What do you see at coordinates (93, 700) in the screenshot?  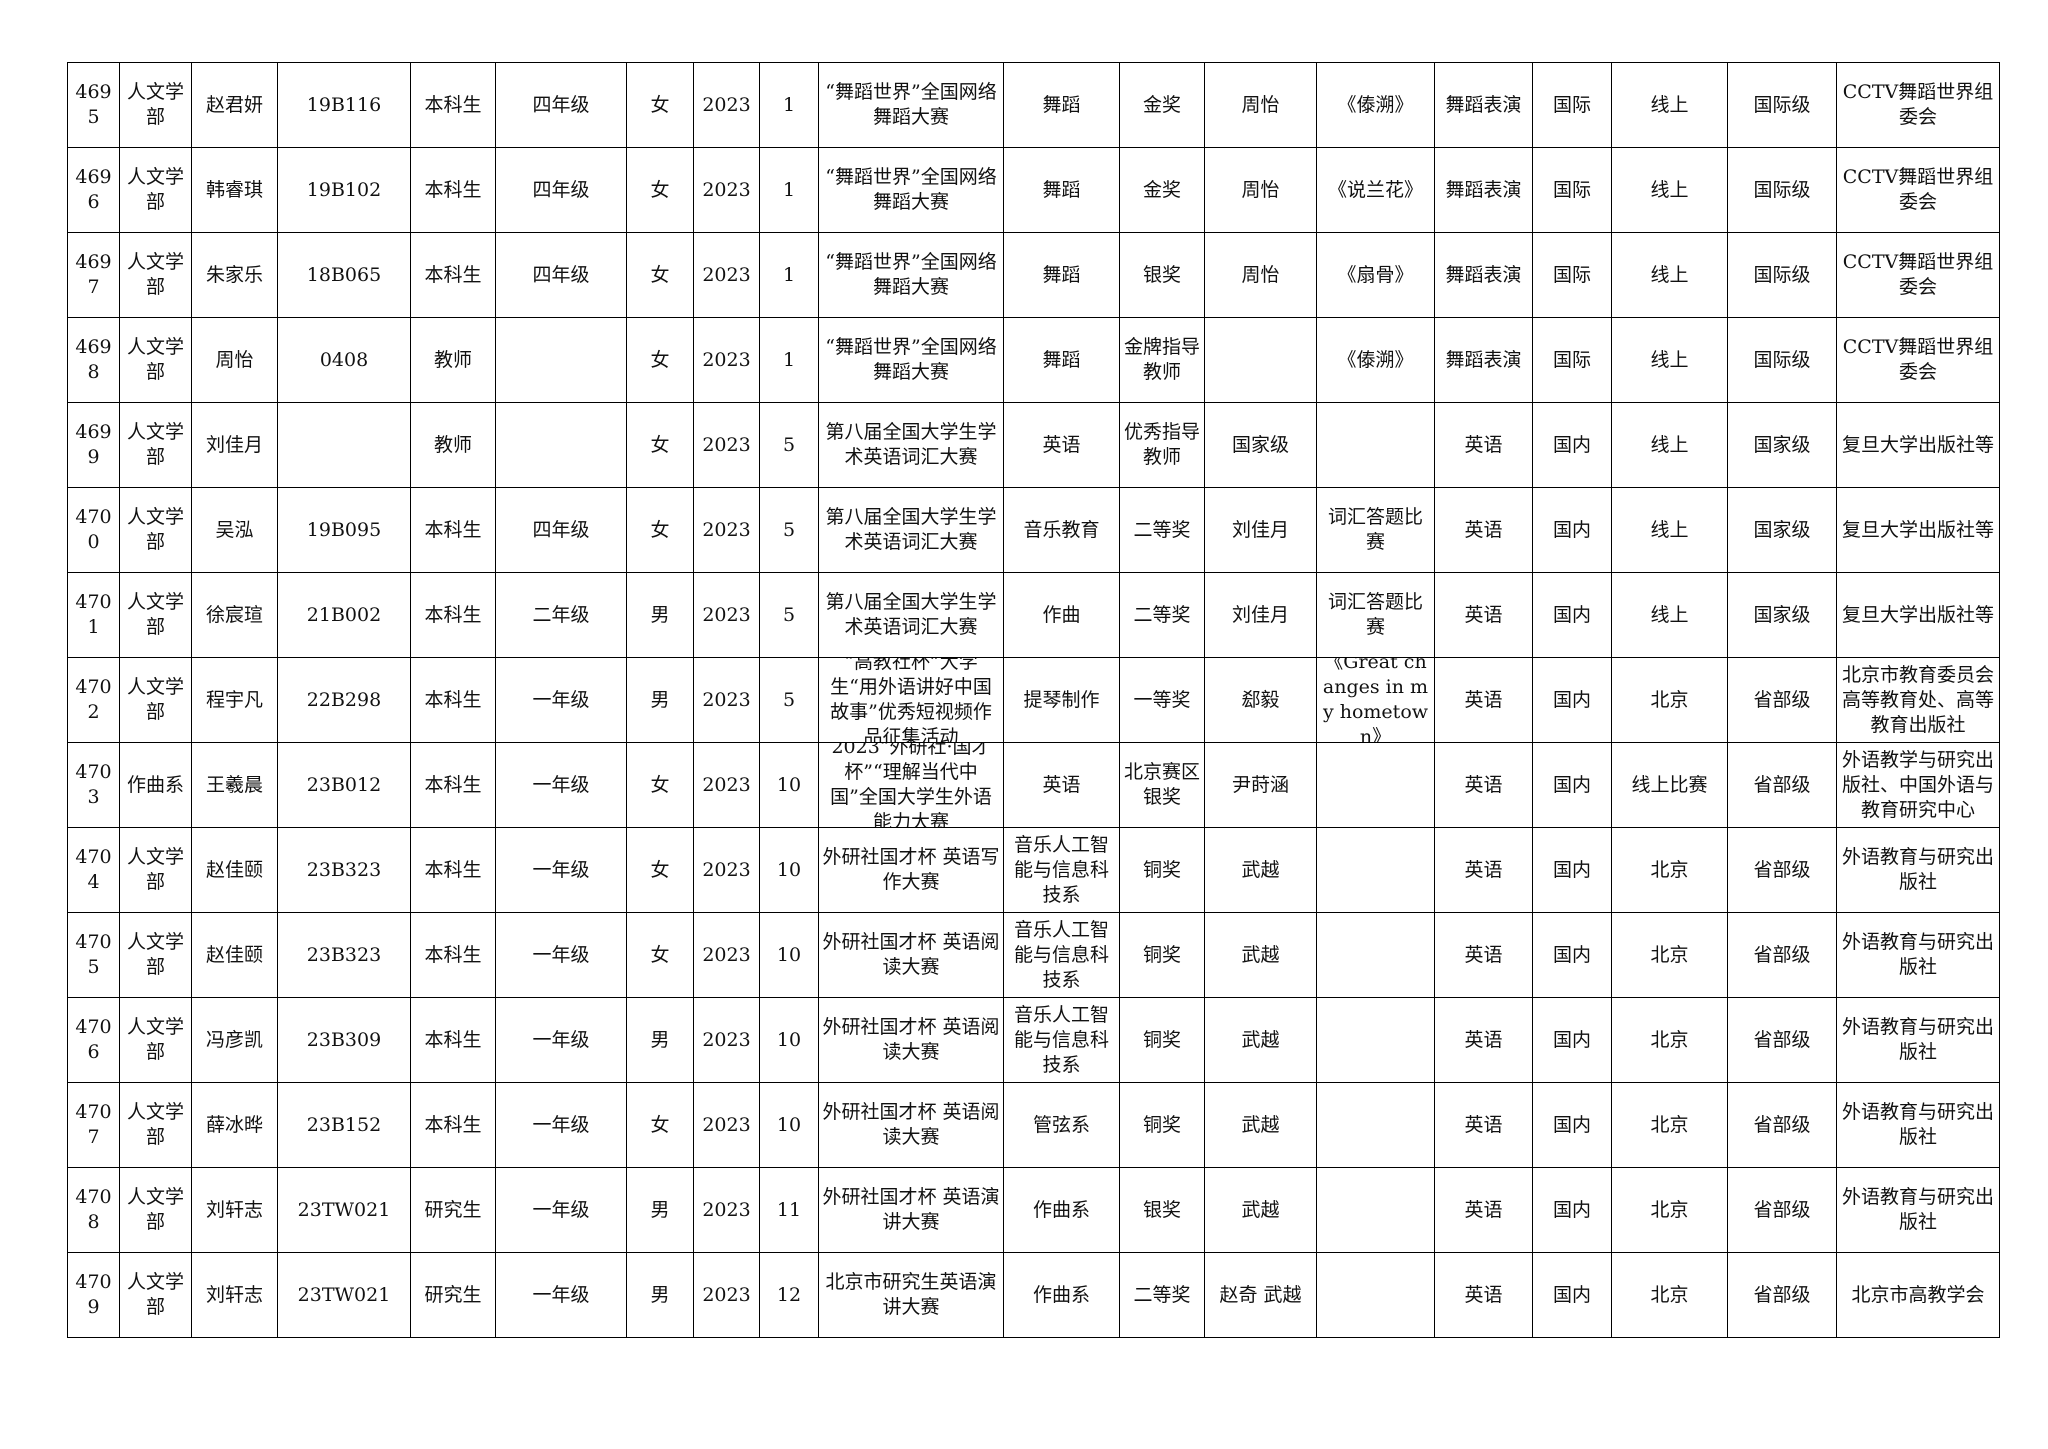 I see `table-cell: 4702` at bounding box center [93, 700].